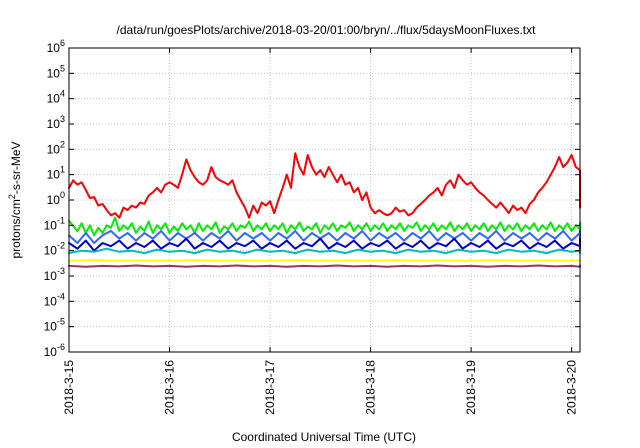  Describe the element at coordinates (54, 299) in the screenshot. I see `y-tick-label: 10⁻⁴` at that location.